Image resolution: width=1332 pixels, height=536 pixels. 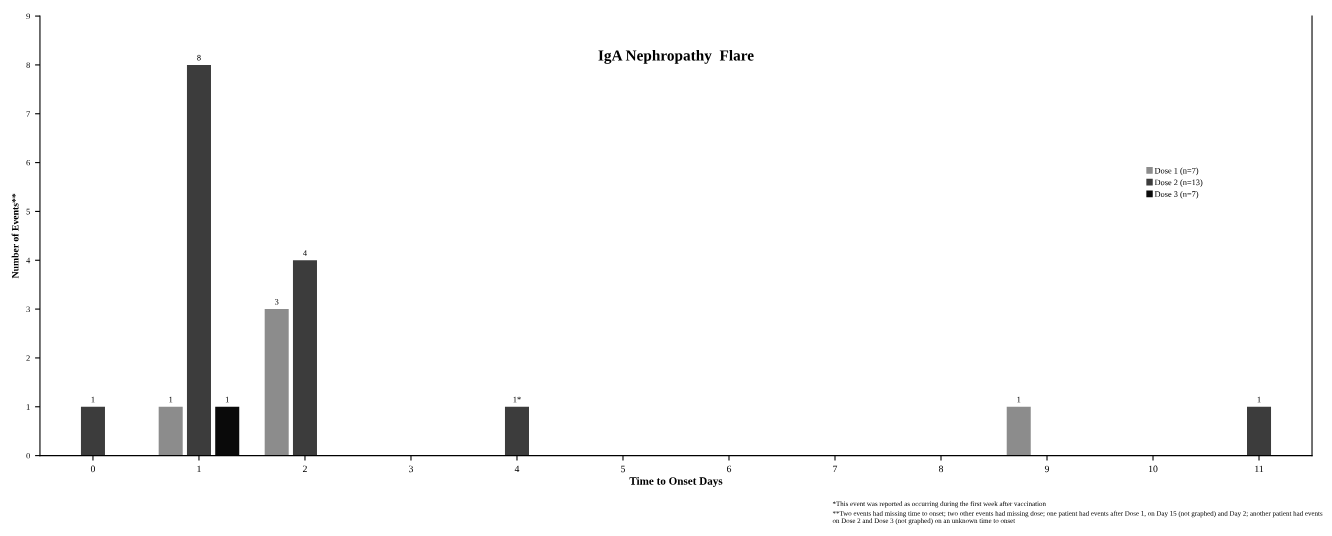 I want to click on x-tick-label: 11, so click(x=1259, y=469).